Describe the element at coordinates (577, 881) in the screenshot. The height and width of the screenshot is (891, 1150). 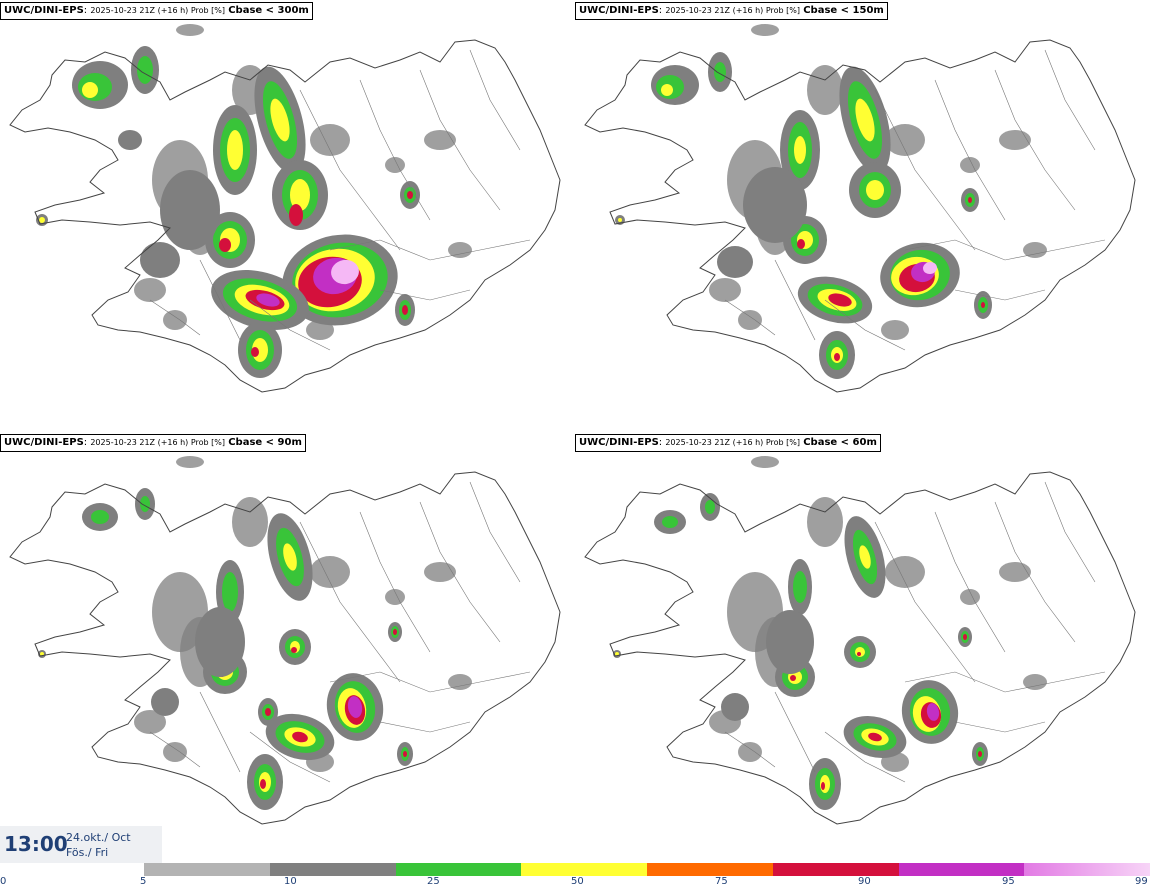
I see `colorbar-tick-label: 50` at that location.